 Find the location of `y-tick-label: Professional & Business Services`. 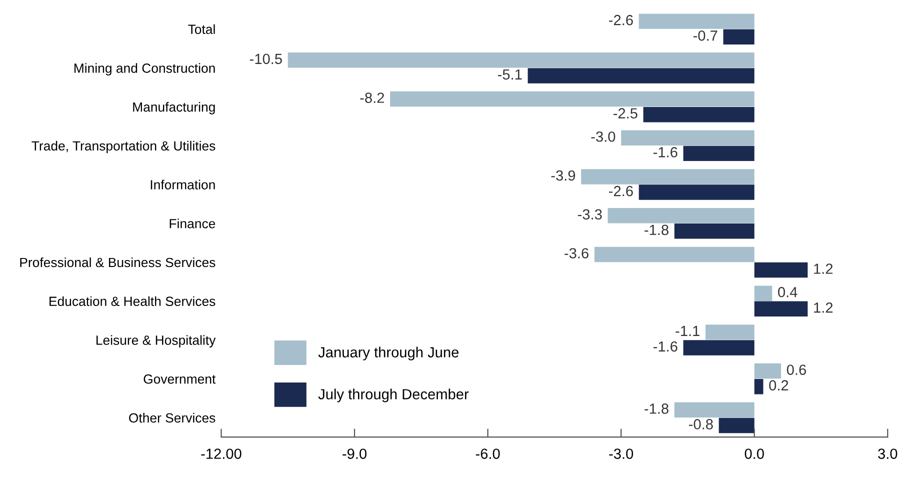

y-tick-label: Professional & Business Services is located at coordinates (118, 262).